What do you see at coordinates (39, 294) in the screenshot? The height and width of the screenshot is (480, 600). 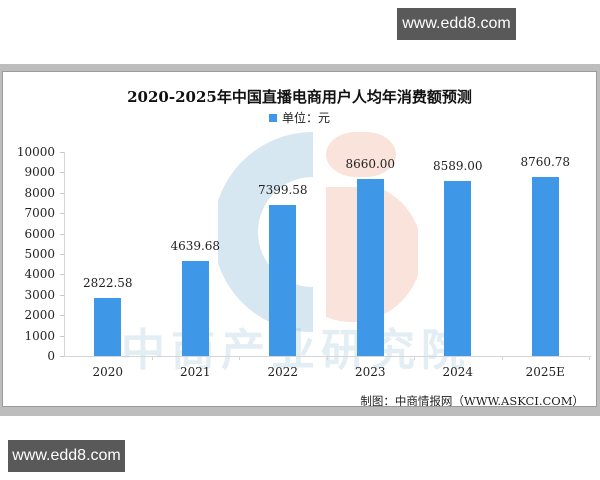 I see `y-tick-label: 3000` at bounding box center [39, 294].